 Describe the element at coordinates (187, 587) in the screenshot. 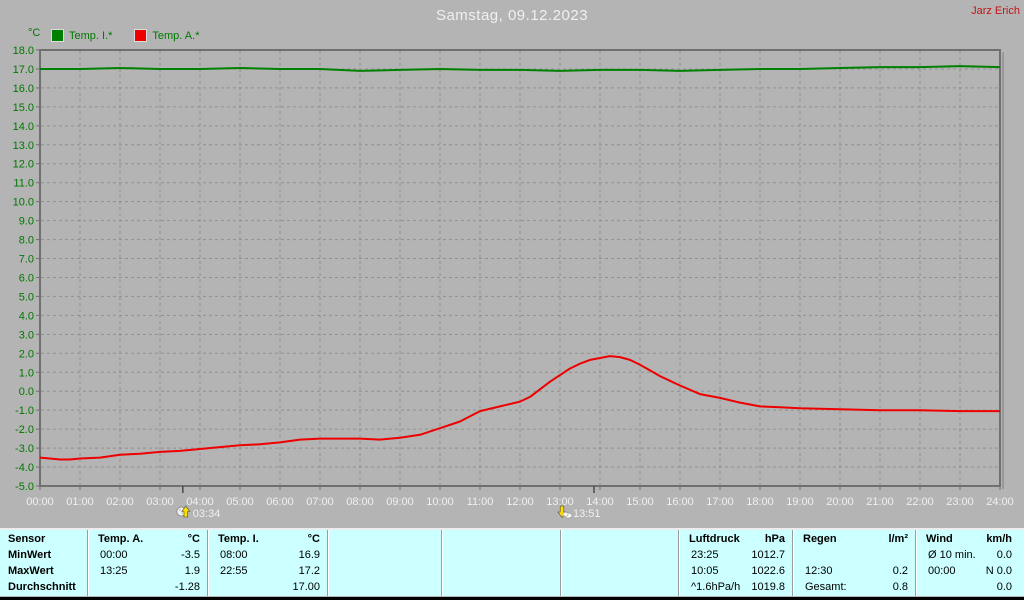

I see `table-cell-value: -1.28` at that location.